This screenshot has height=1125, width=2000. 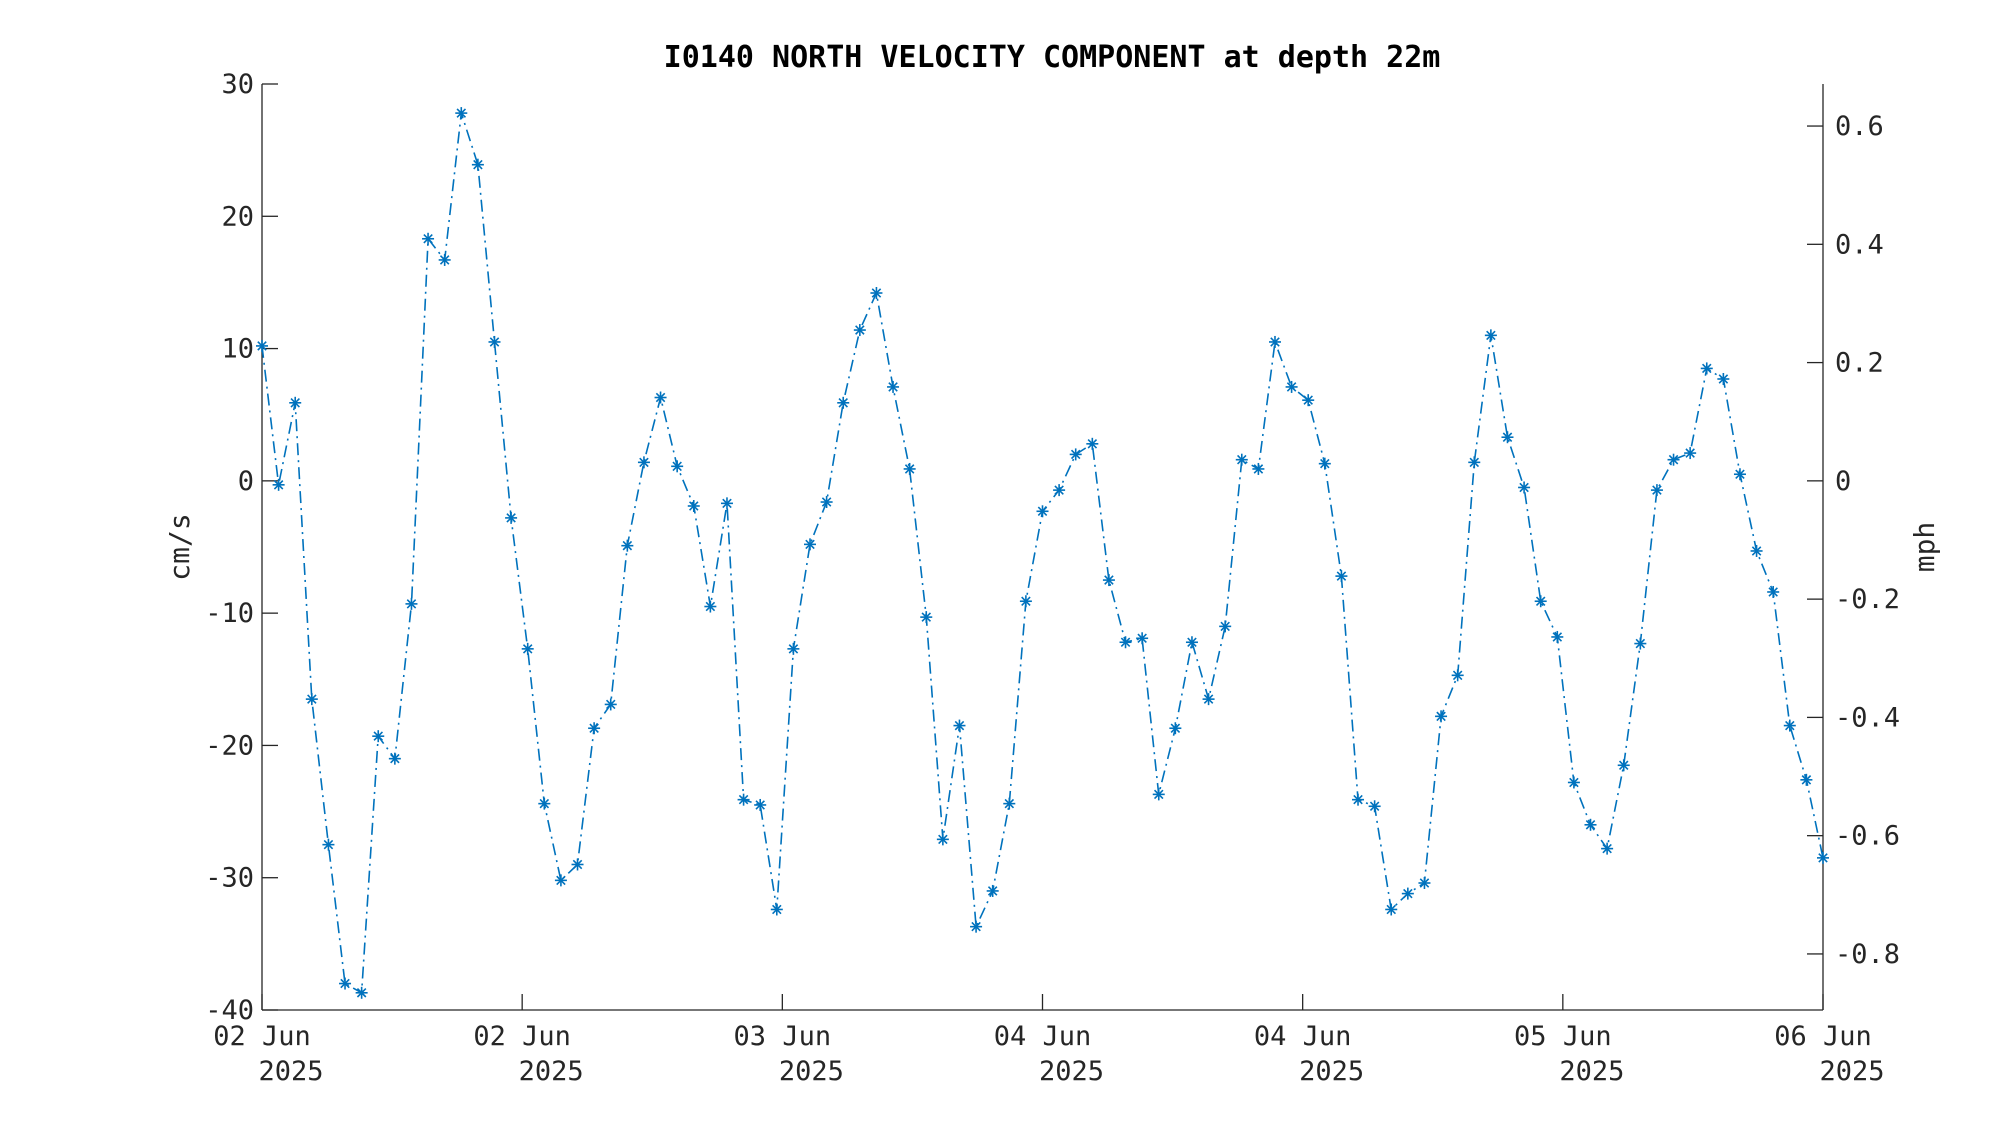 I want to click on right-y-tick-label: -0.8, so click(x=1867, y=954).